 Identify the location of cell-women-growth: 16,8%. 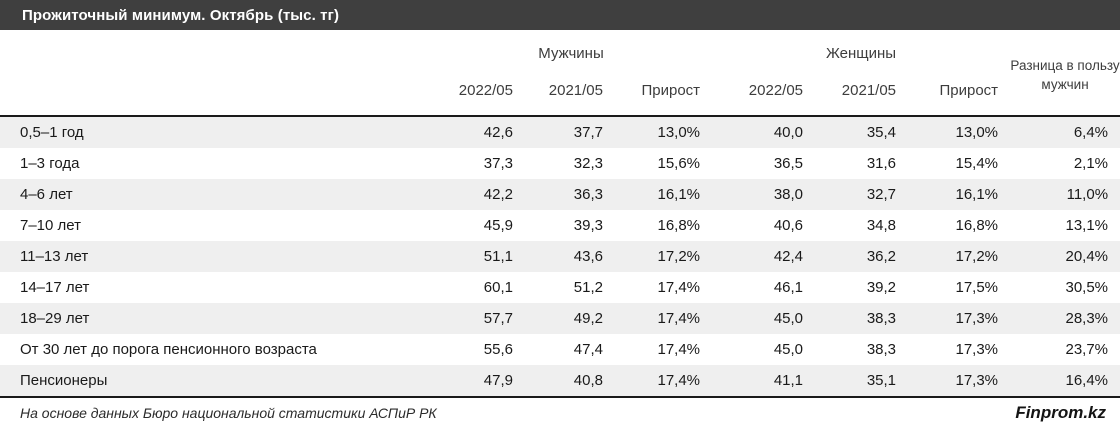
(977, 225).